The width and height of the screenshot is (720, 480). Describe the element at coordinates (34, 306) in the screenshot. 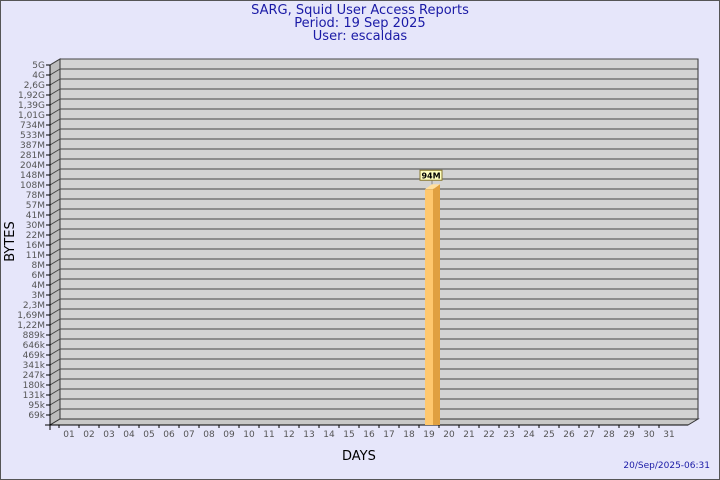

I see `y-tick-label: 2,3M` at that location.